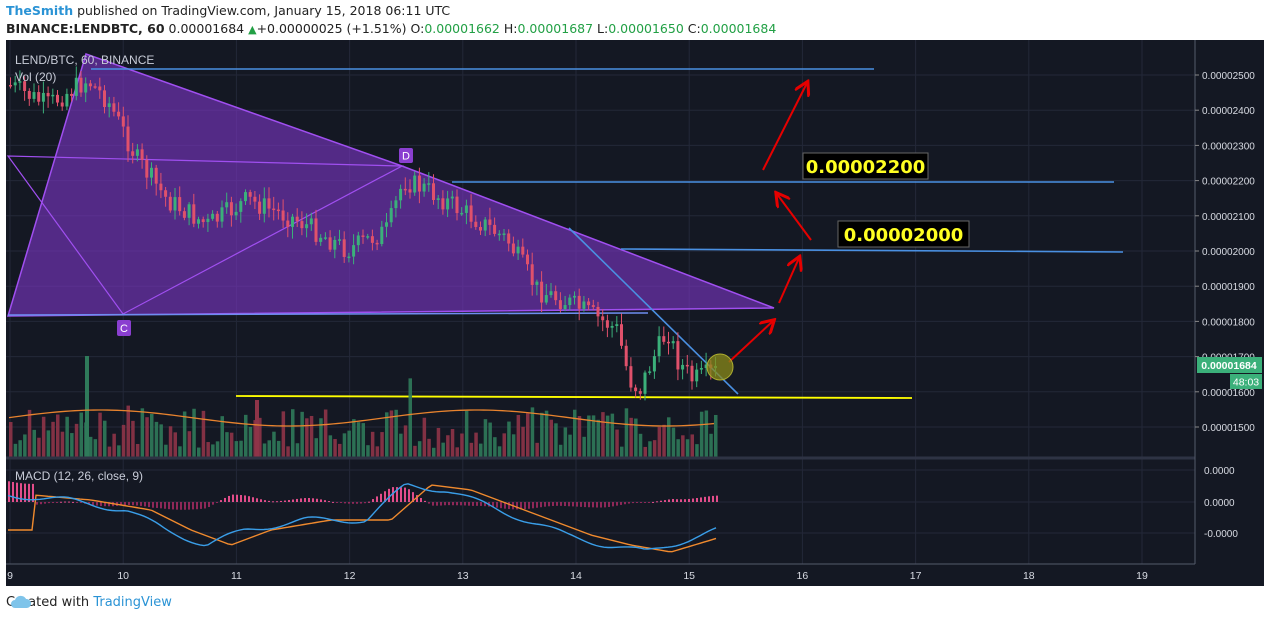 This screenshot has height=621, width=1270. Describe the element at coordinates (462, 28) in the screenshot. I see `open-value: 0.00001662` at that location.